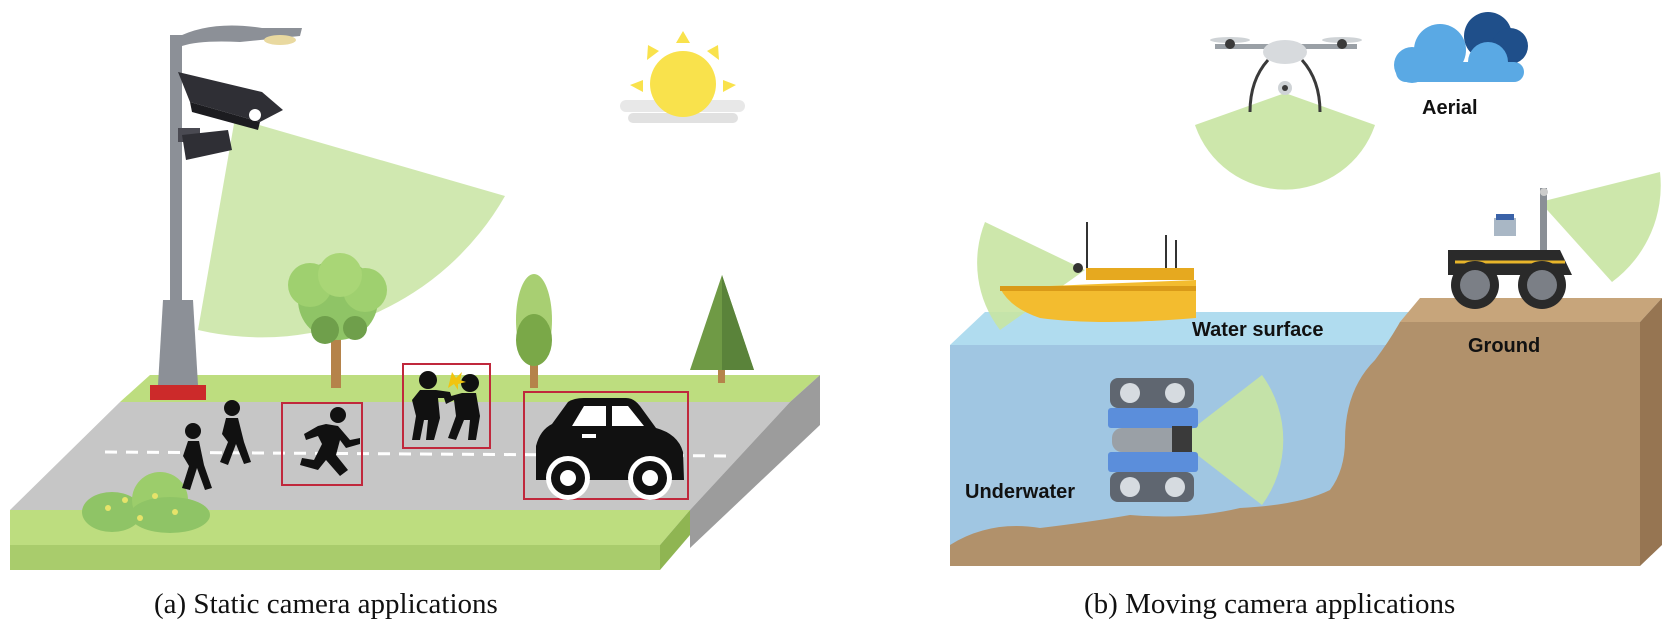 The width and height of the screenshot is (1662, 641). What do you see at coordinates (534, 331) in the screenshot?
I see `tall-tree-icon` at bounding box center [534, 331].